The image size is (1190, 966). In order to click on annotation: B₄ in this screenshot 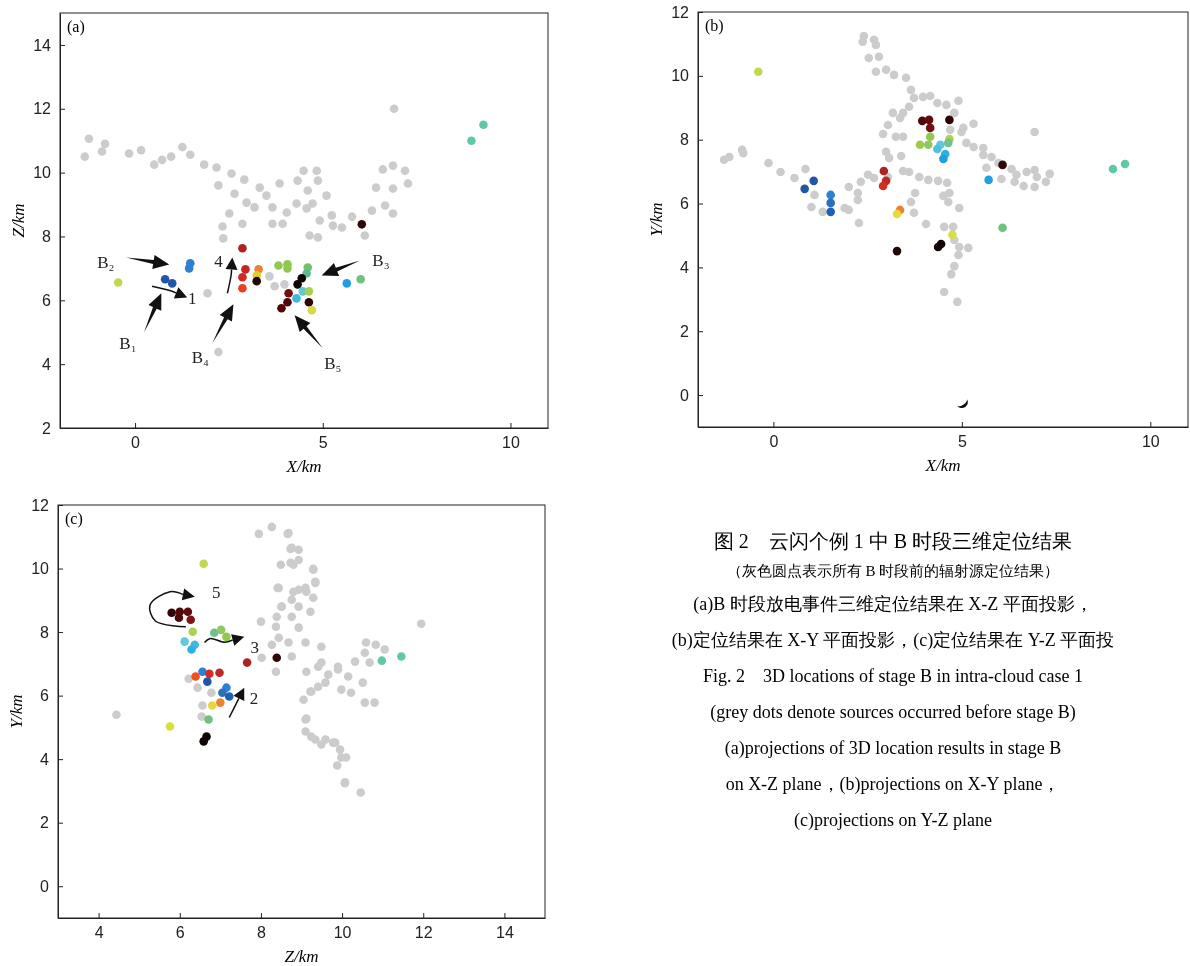, I will do `click(200, 358)`.